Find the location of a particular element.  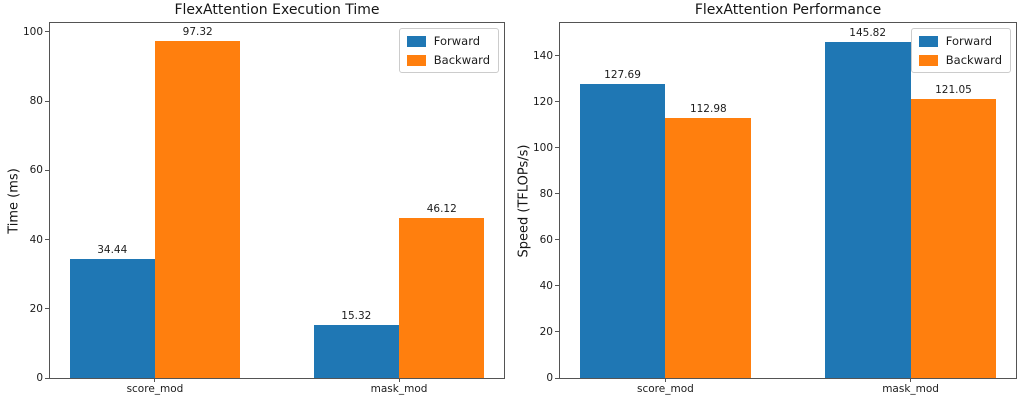

bar-value-label: 15.32 is located at coordinates (356, 316).